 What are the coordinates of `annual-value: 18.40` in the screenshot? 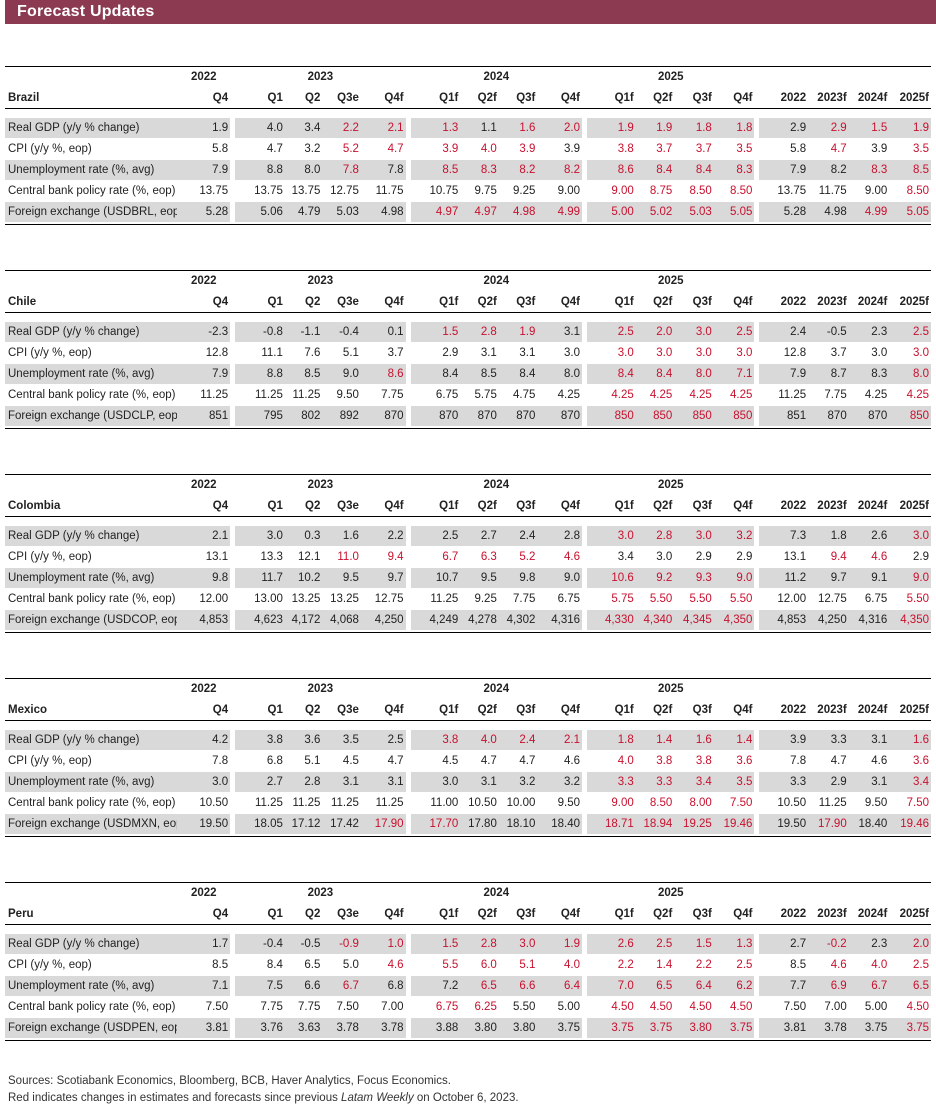 It's located at (869, 824).